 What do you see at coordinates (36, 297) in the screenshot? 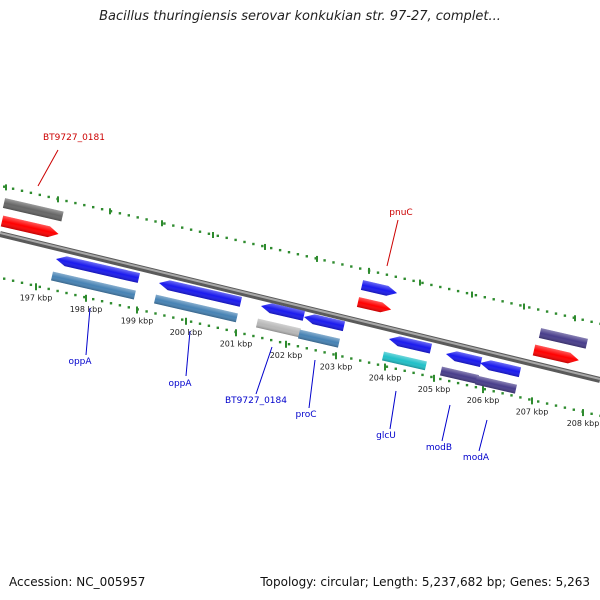
I see `kbp-tick-label: 197 kbp` at bounding box center [36, 297].